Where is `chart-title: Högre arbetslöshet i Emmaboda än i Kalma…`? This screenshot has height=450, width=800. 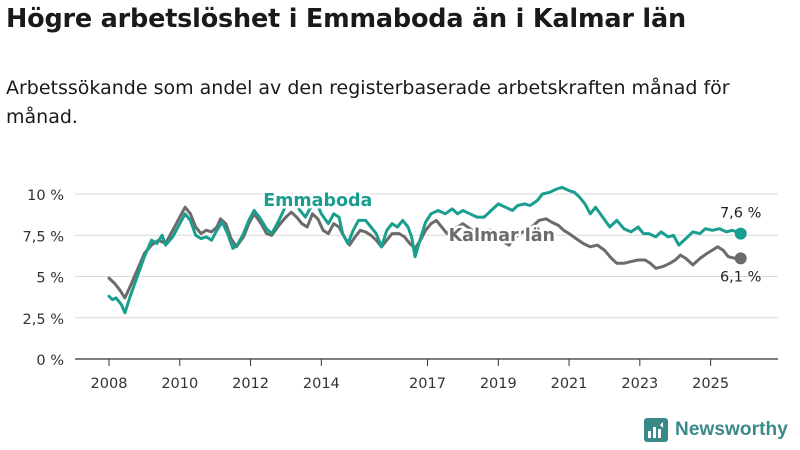
chart-title: Högre arbetslöshet i Emmaboda än i Kalma… is located at coordinates (346, 19).